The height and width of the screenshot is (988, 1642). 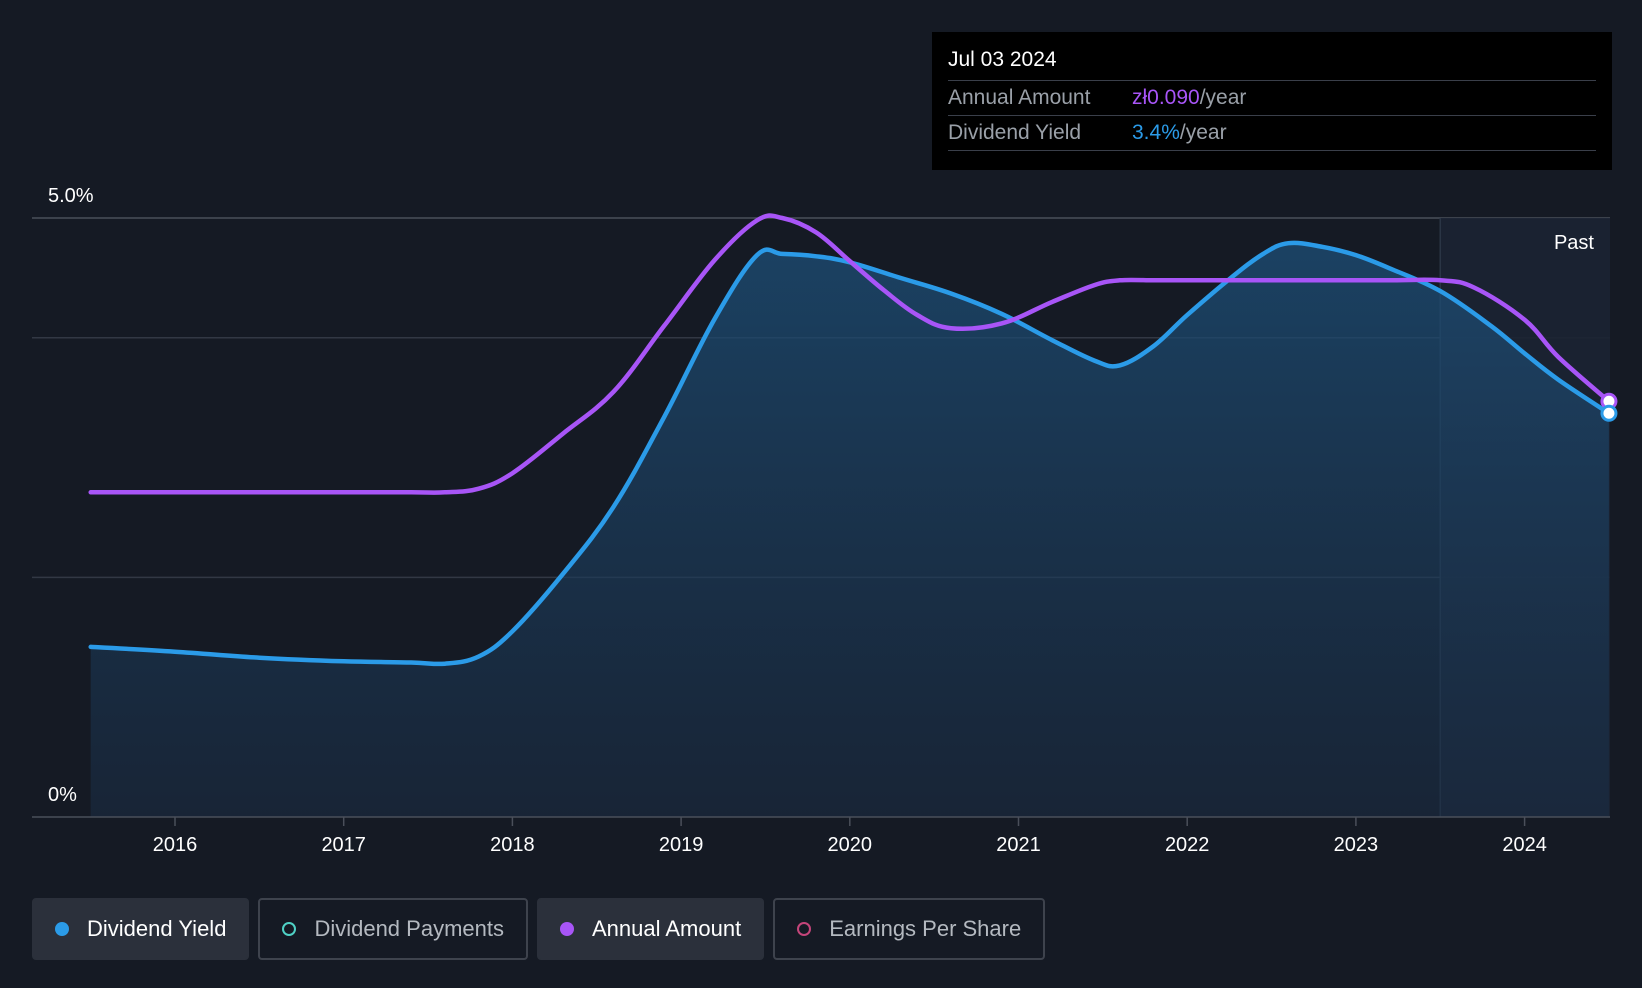 I want to click on legend-dividend-payments-button: Dividend Payments, so click(x=393, y=929).